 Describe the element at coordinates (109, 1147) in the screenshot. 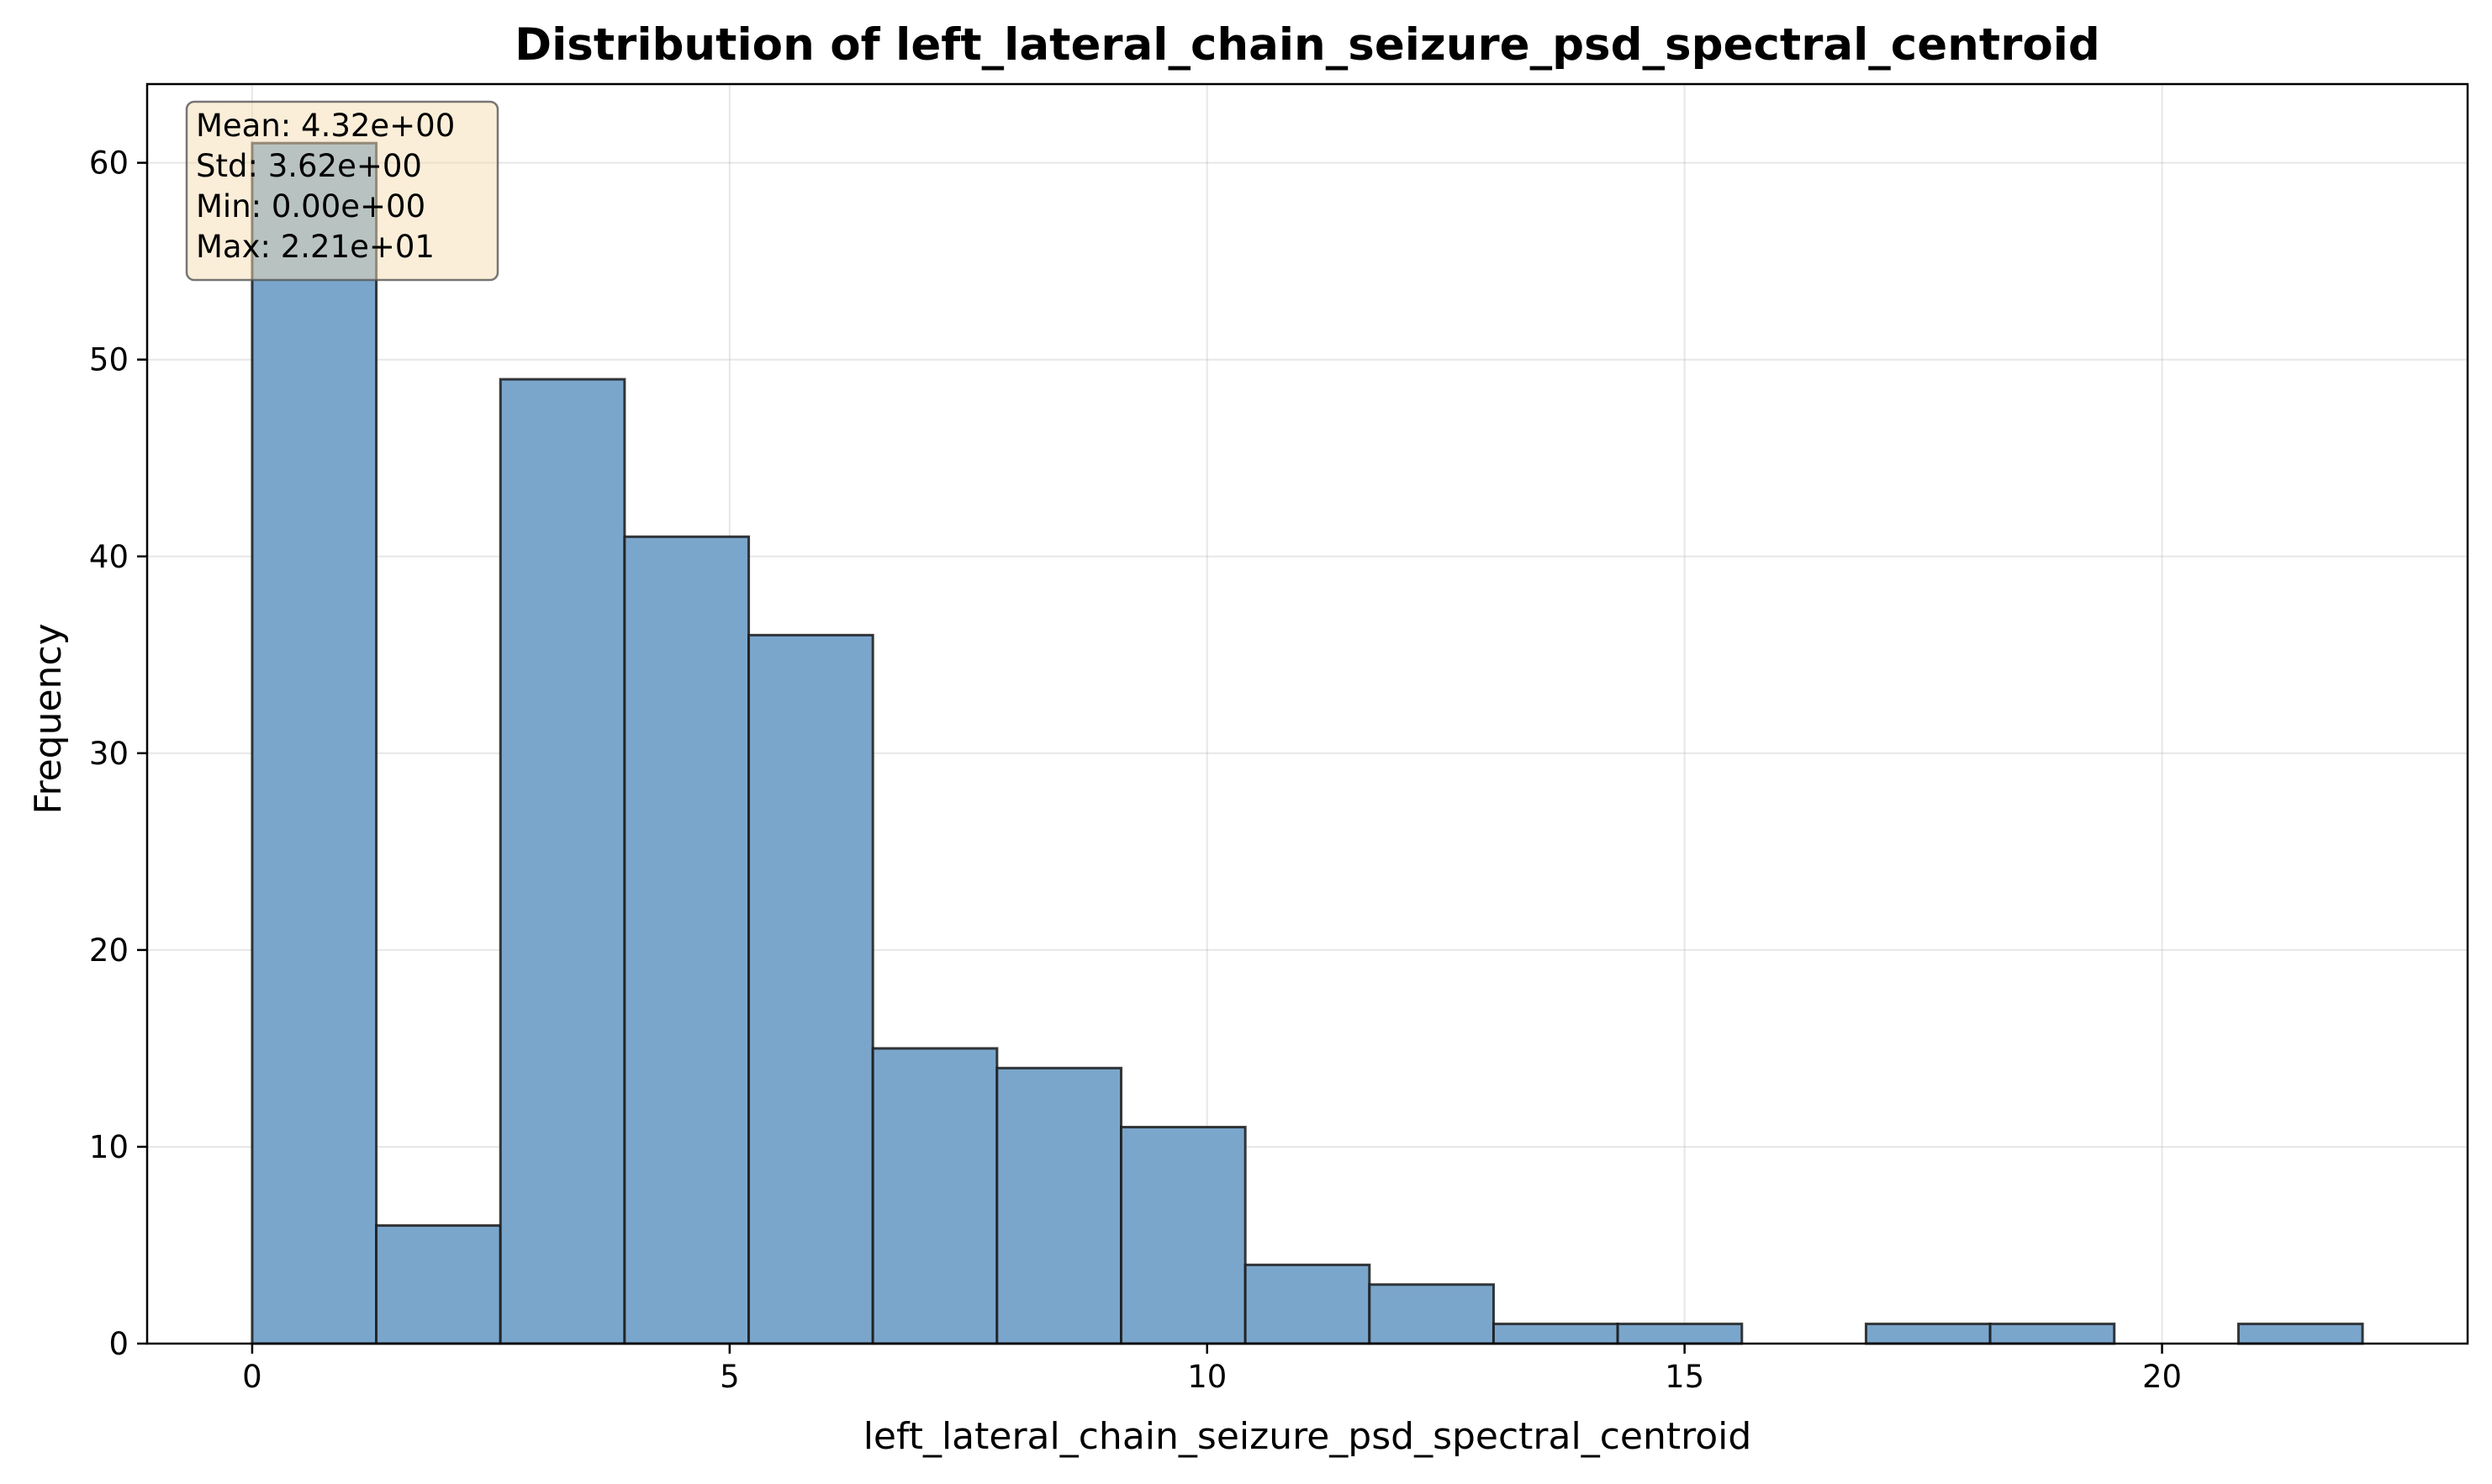

I see `y-tick-label: 10` at that location.